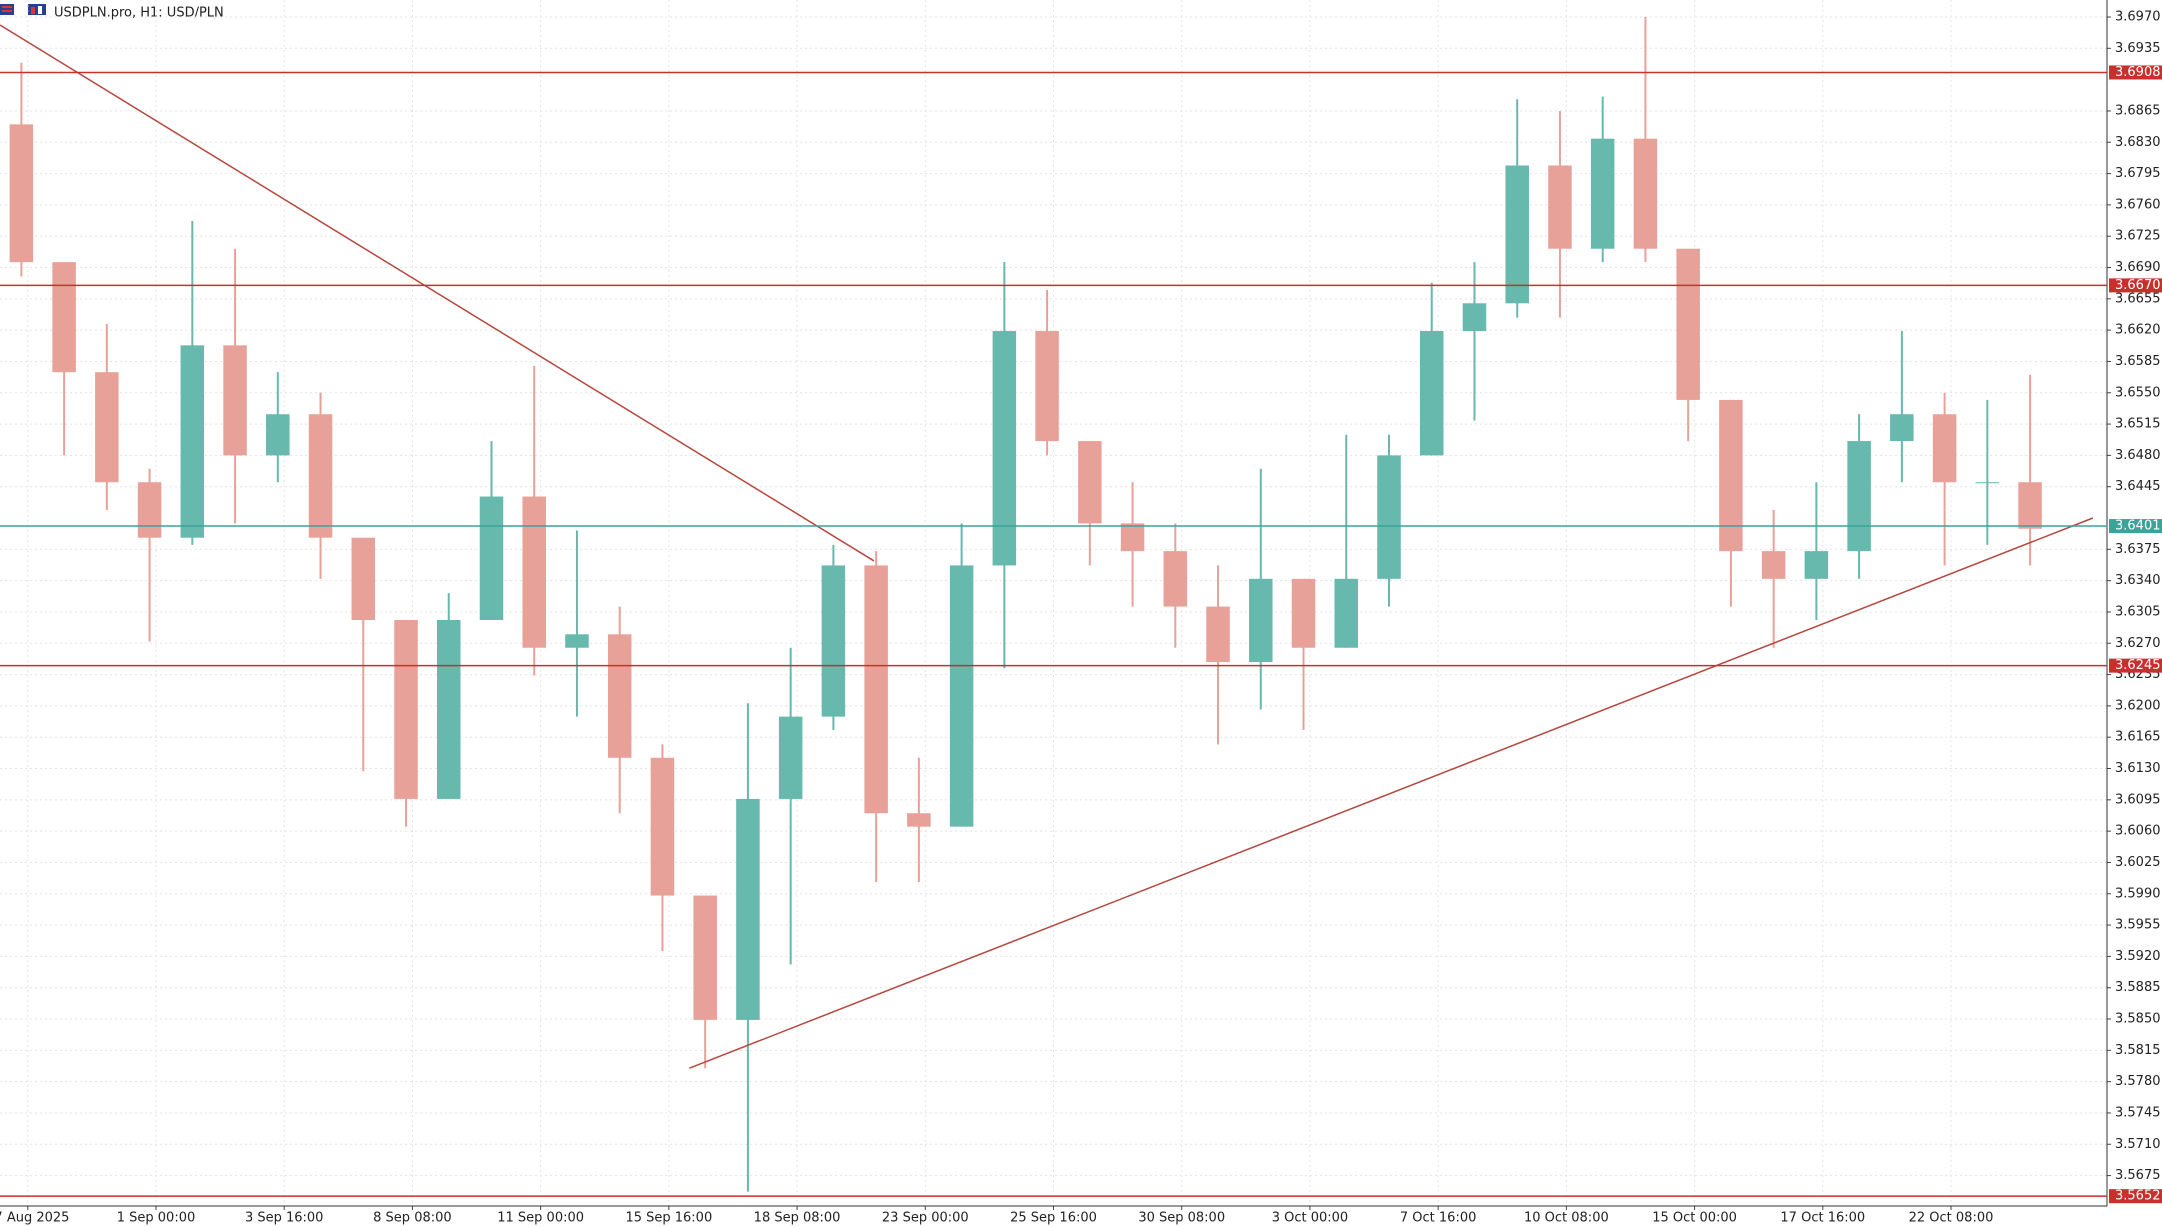 The height and width of the screenshot is (1227, 2162). I want to click on chart-icon, so click(37, 9).